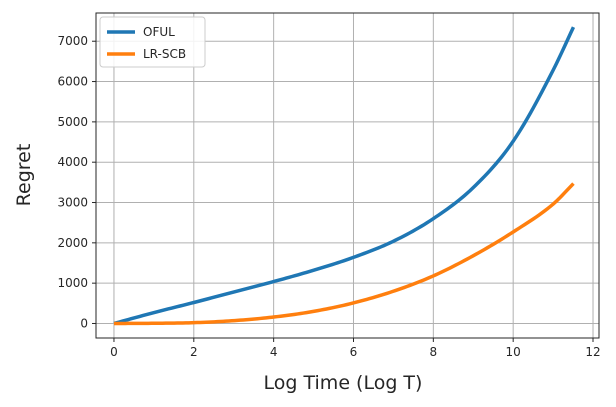  Describe the element at coordinates (24, 175) in the screenshot. I see `y-axis-title: Regret` at that location.